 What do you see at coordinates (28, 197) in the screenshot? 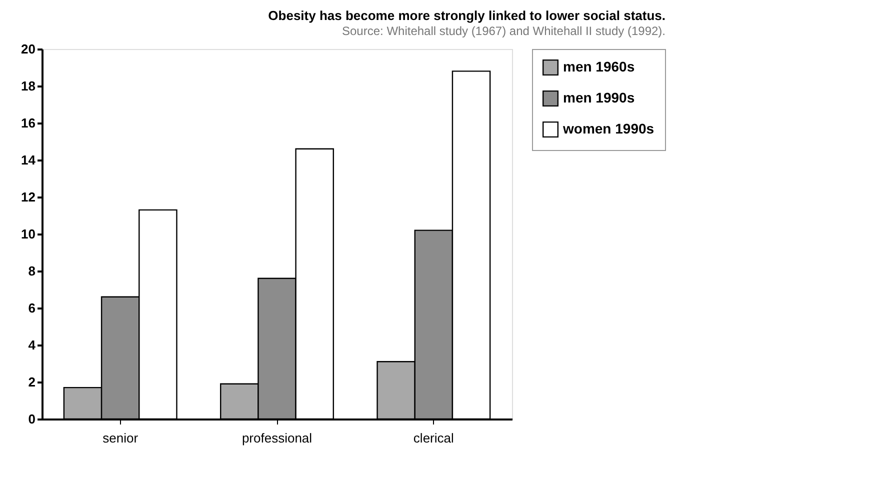
I see `y-tick-label: 12` at bounding box center [28, 197].